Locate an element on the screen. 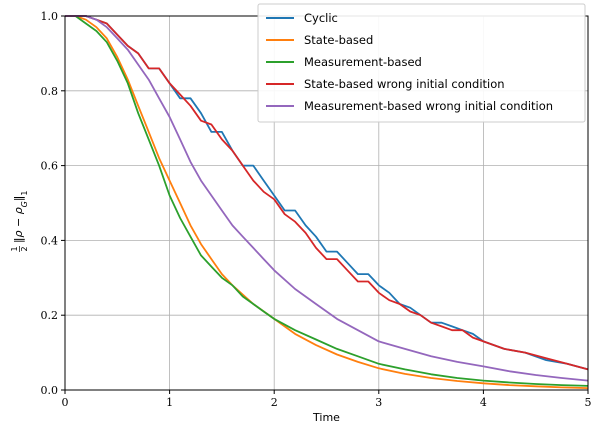  y-tick-label-5: 1.0 is located at coordinates (50, 16).